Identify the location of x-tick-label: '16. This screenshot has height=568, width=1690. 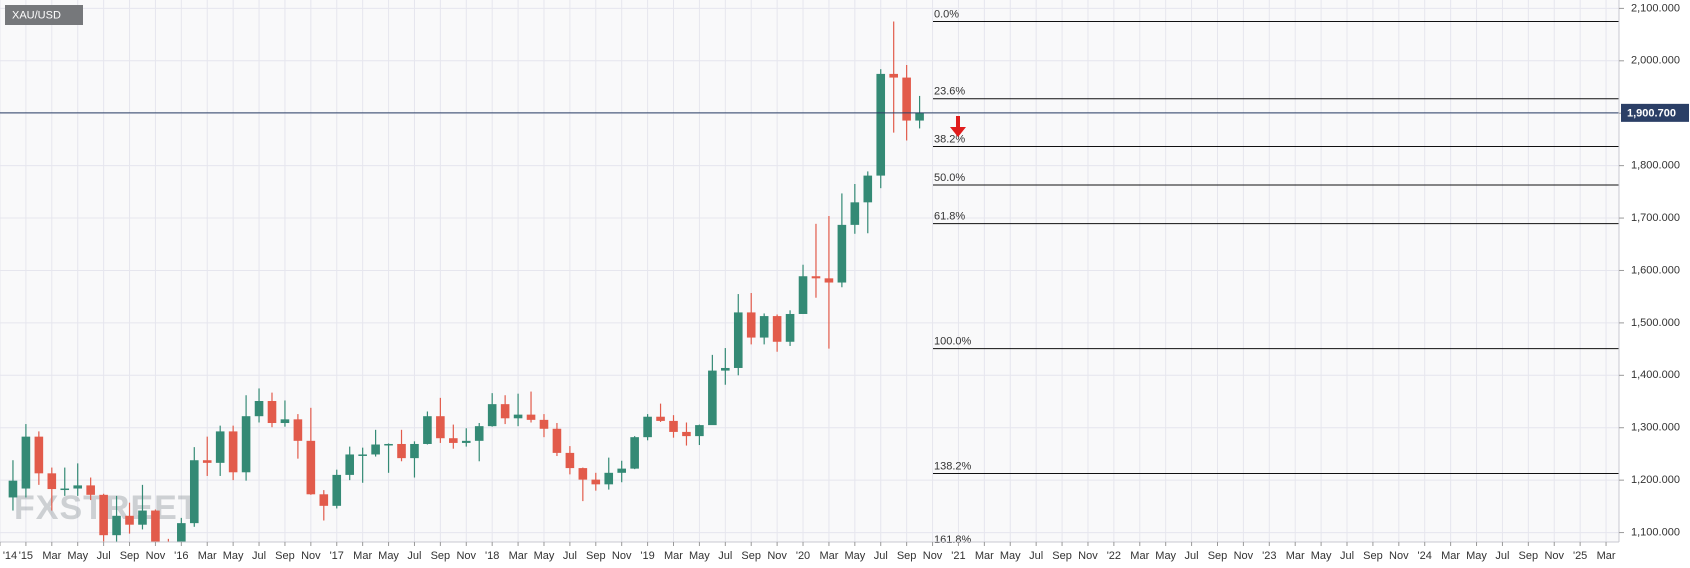
(181, 556).